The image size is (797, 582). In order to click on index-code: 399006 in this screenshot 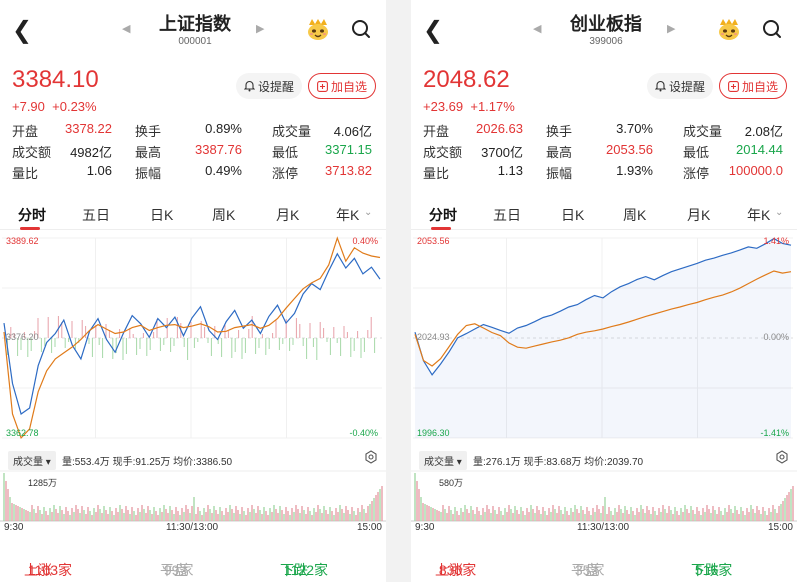, I will do `click(606, 41)`.